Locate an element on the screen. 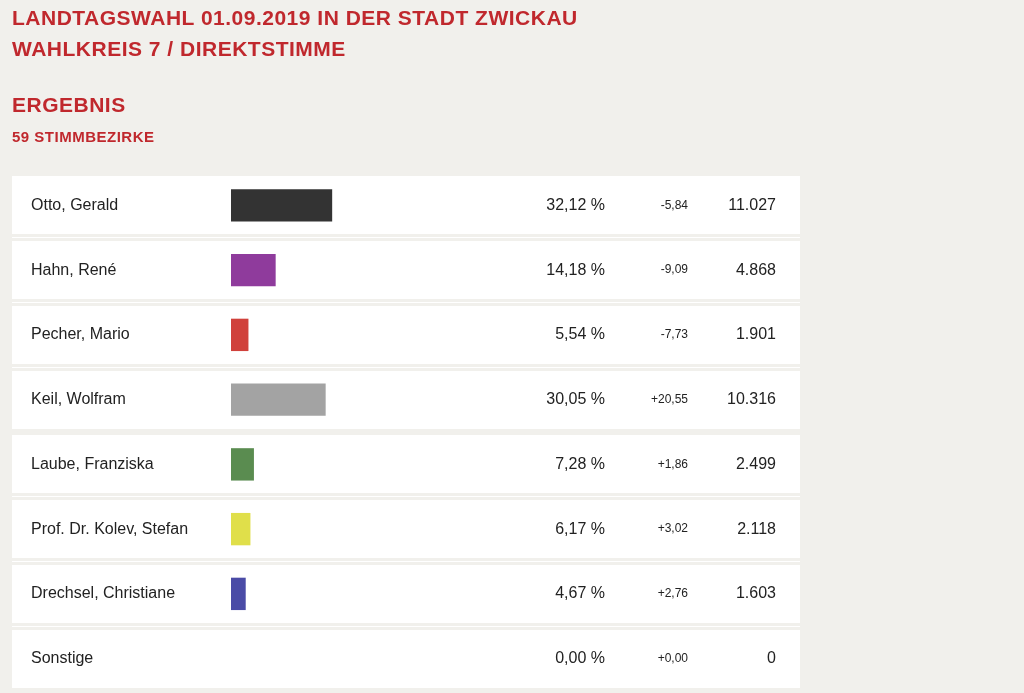 The image size is (1024, 693). text: +20,55 is located at coordinates (669, 398).